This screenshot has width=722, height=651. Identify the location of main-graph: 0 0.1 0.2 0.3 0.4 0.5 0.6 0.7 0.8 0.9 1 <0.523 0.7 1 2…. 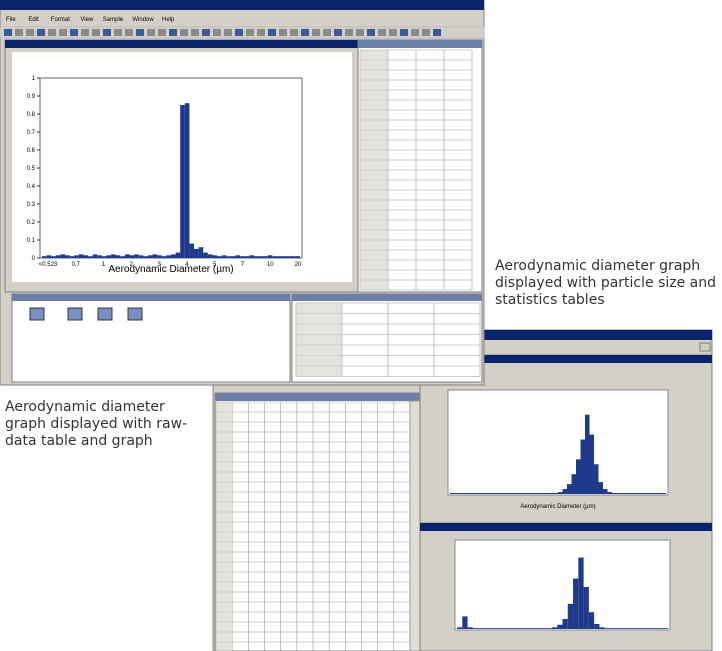
(164, 172).